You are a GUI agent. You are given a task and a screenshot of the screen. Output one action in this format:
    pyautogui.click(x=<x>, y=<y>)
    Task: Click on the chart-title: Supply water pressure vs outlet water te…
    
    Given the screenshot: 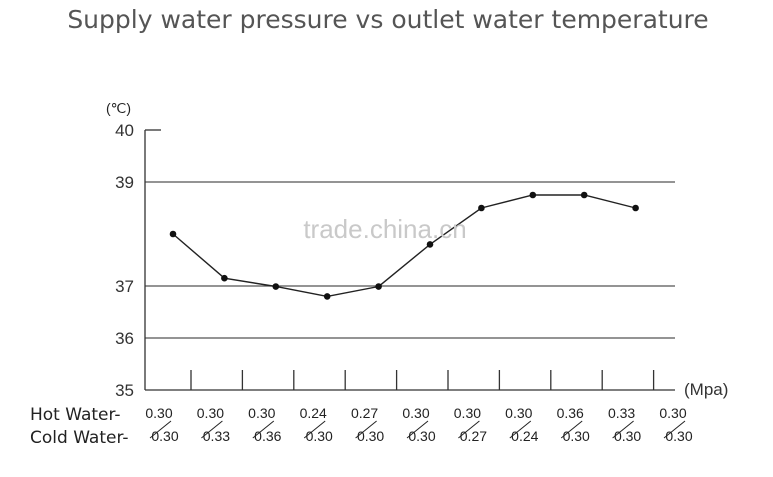 What is the action you would take?
    pyautogui.click(x=387, y=19)
    